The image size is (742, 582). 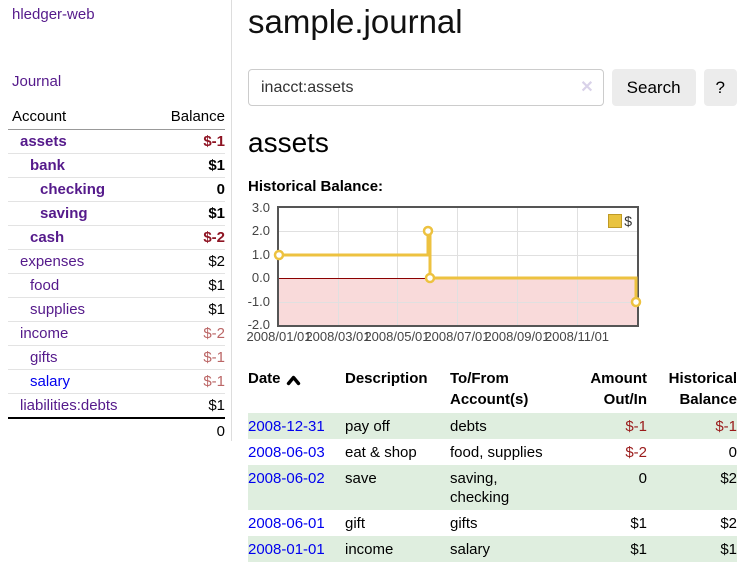 What do you see at coordinates (116, 381) in the screenshot?
I see `account-row: salary $-1` at bounding box center [116, 381].